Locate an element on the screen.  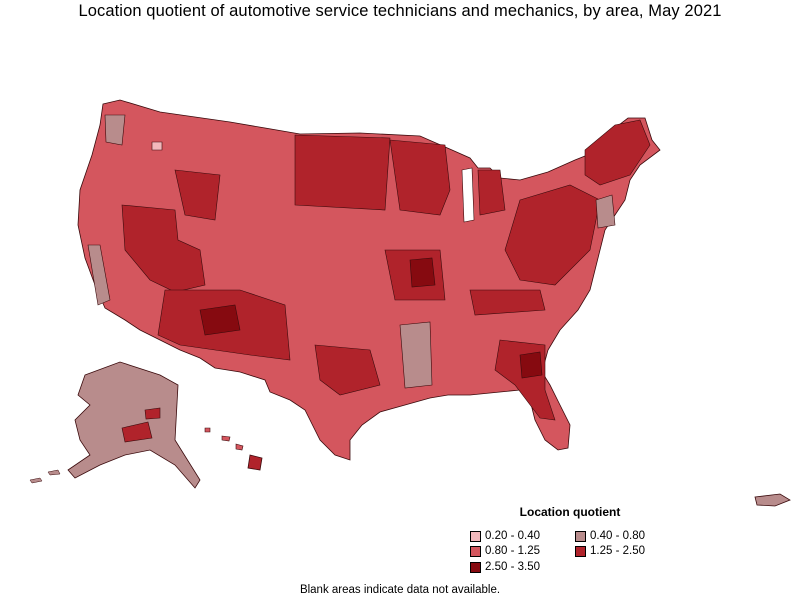
region-lower-mississippi is located at coordinates (416, 355).